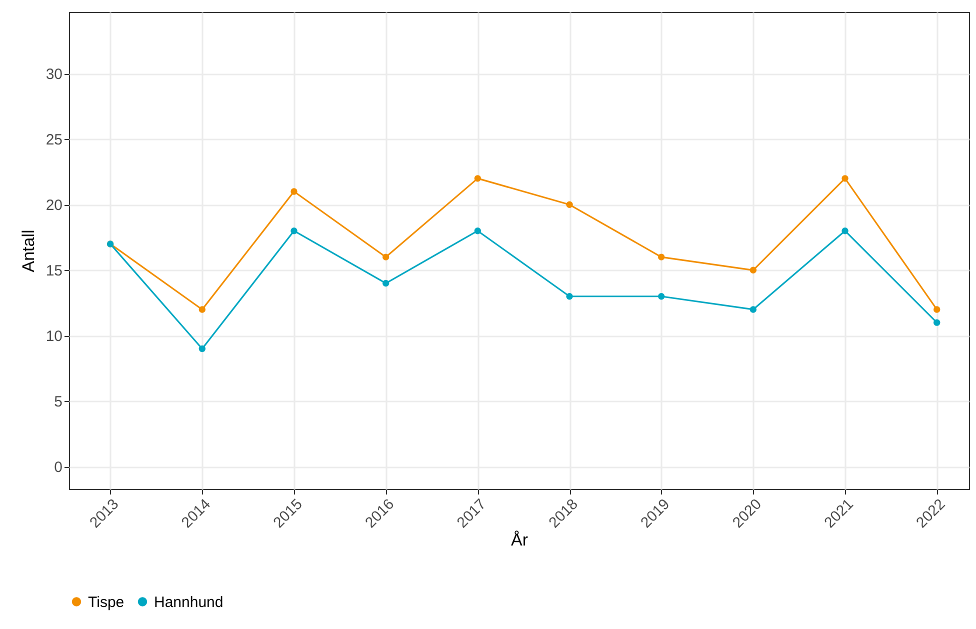 Image resolution: width=976 pixels, height=629 pixels. What do you see at coordinates (54, 337) in the screenshot?
I see `y-tick-label: 10` at bounding box center [54, 337].